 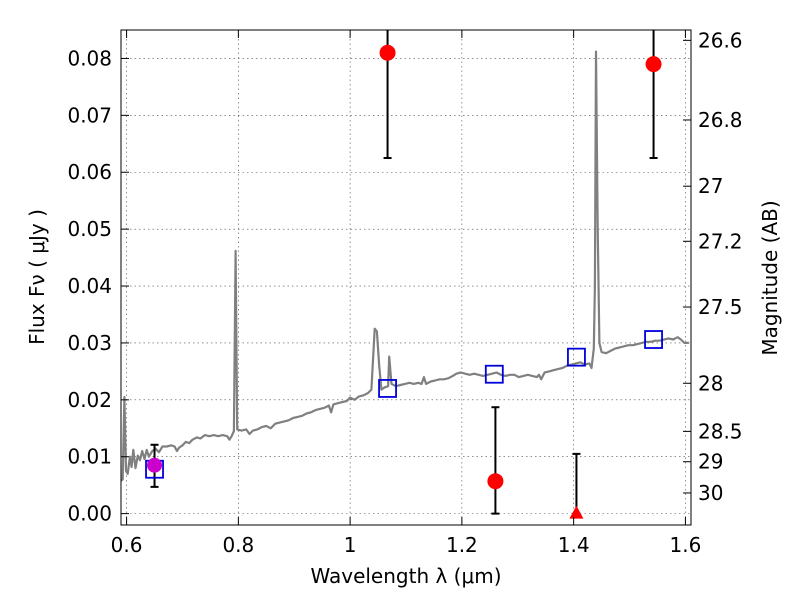 What do you see at coordinates (574, 545) in the screenshot?
I see `x-tick-label: 1.4` at bounding box center [574, 545].